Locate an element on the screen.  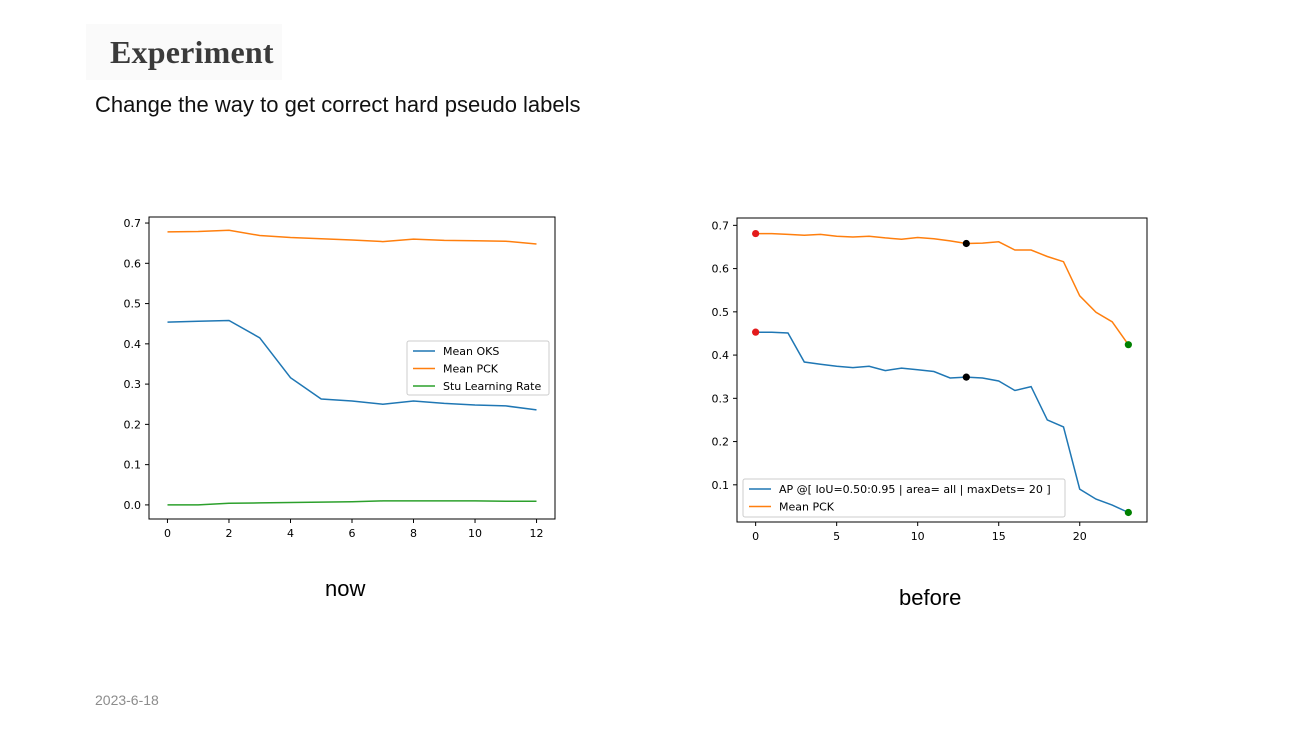
title-background is located at coordinates (184, 52).